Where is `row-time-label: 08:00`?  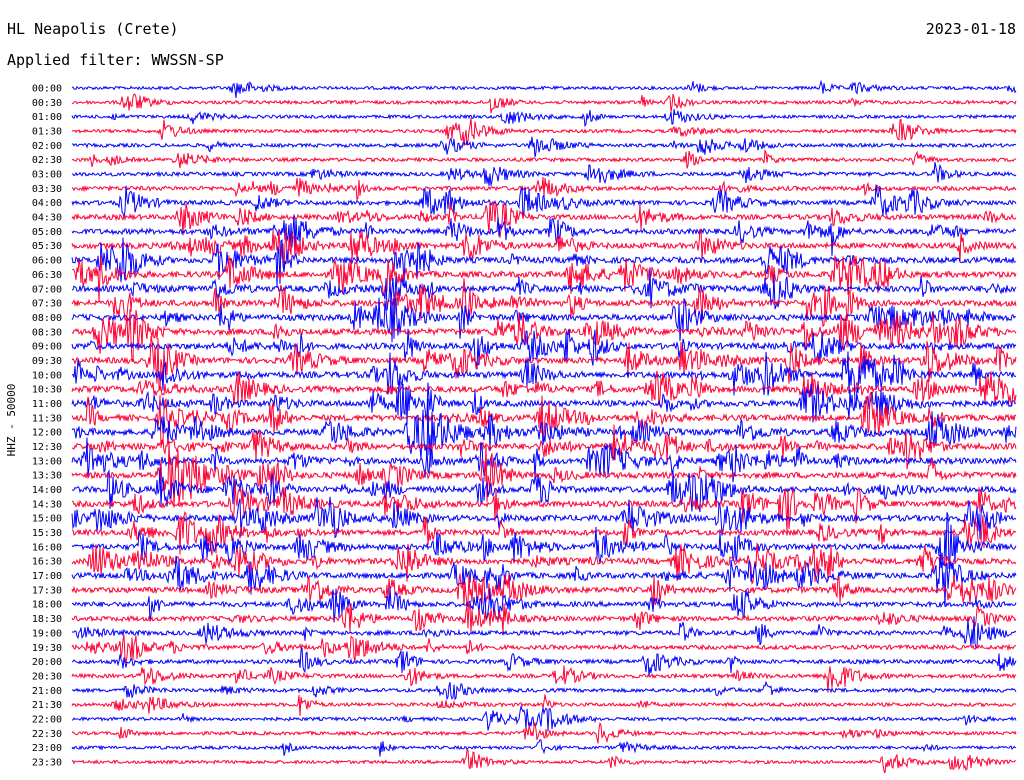 row-time-label: 08:00 is located at coordinates (47, 318).